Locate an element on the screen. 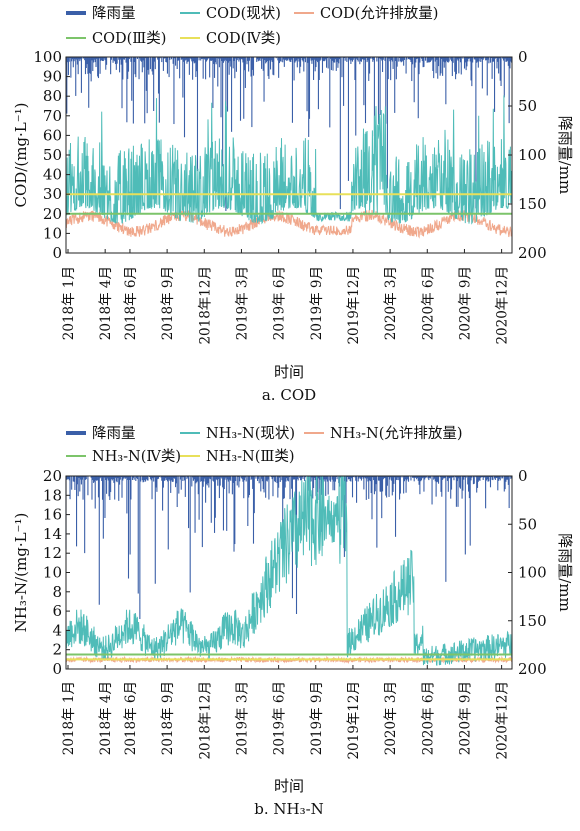 The height and width of the screenshot is (831, 580). y-left-tick-label: 60 is located at coordinates (52, 135).